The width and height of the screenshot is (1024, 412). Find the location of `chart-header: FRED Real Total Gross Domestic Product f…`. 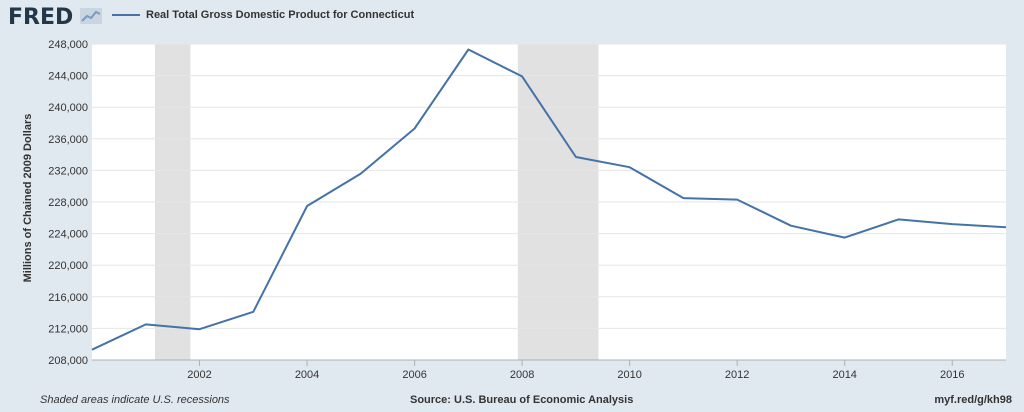

chart-header: FRED Real Total Gross Domestic Product f… is located at coordinates (512, 19).